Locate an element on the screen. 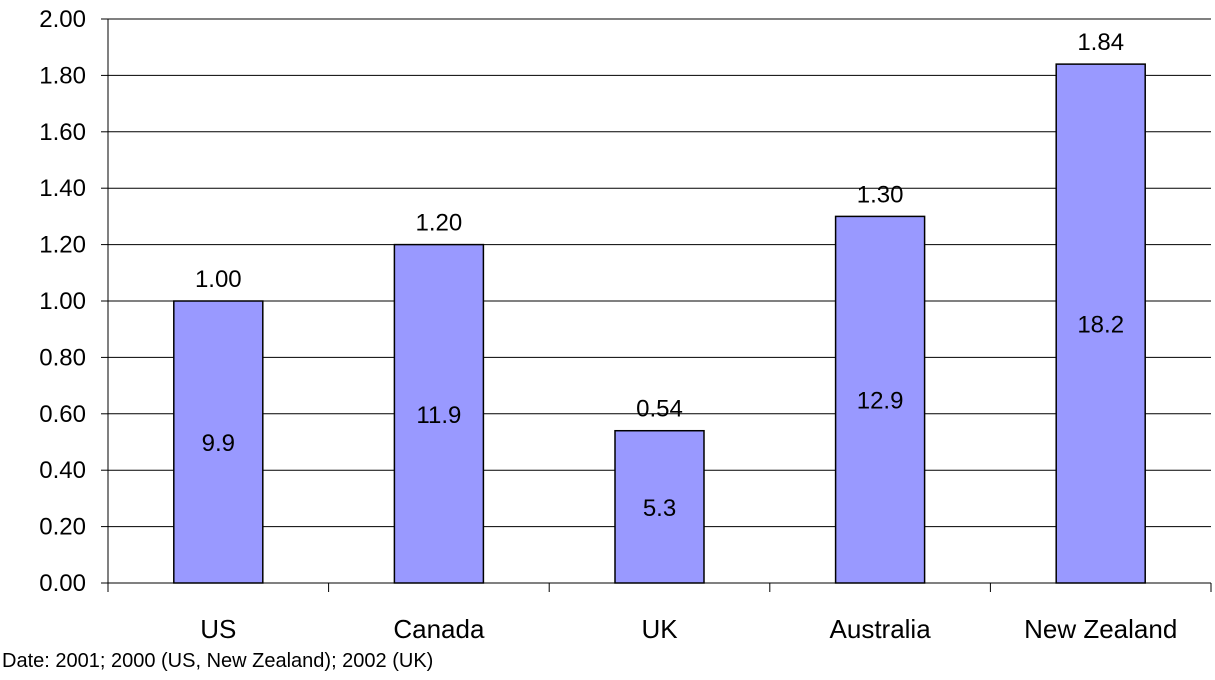 This screenshot has width=1215, height=680. y-tick-label: 0.60 is located at coordinates (62, 414).